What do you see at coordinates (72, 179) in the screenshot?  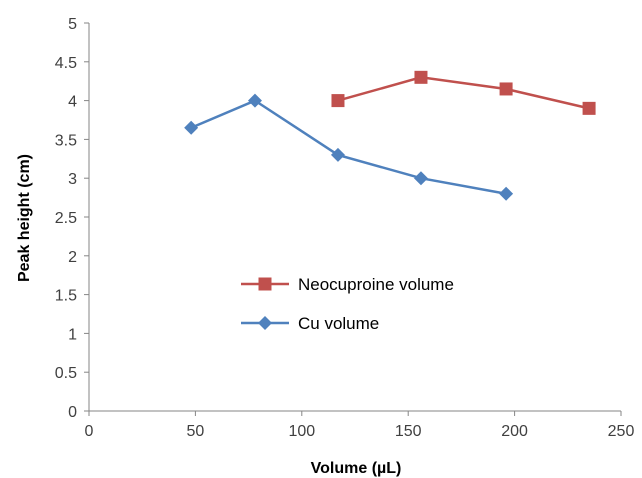 I see `y-tick-label: 3` at bounding box center [72, 179].